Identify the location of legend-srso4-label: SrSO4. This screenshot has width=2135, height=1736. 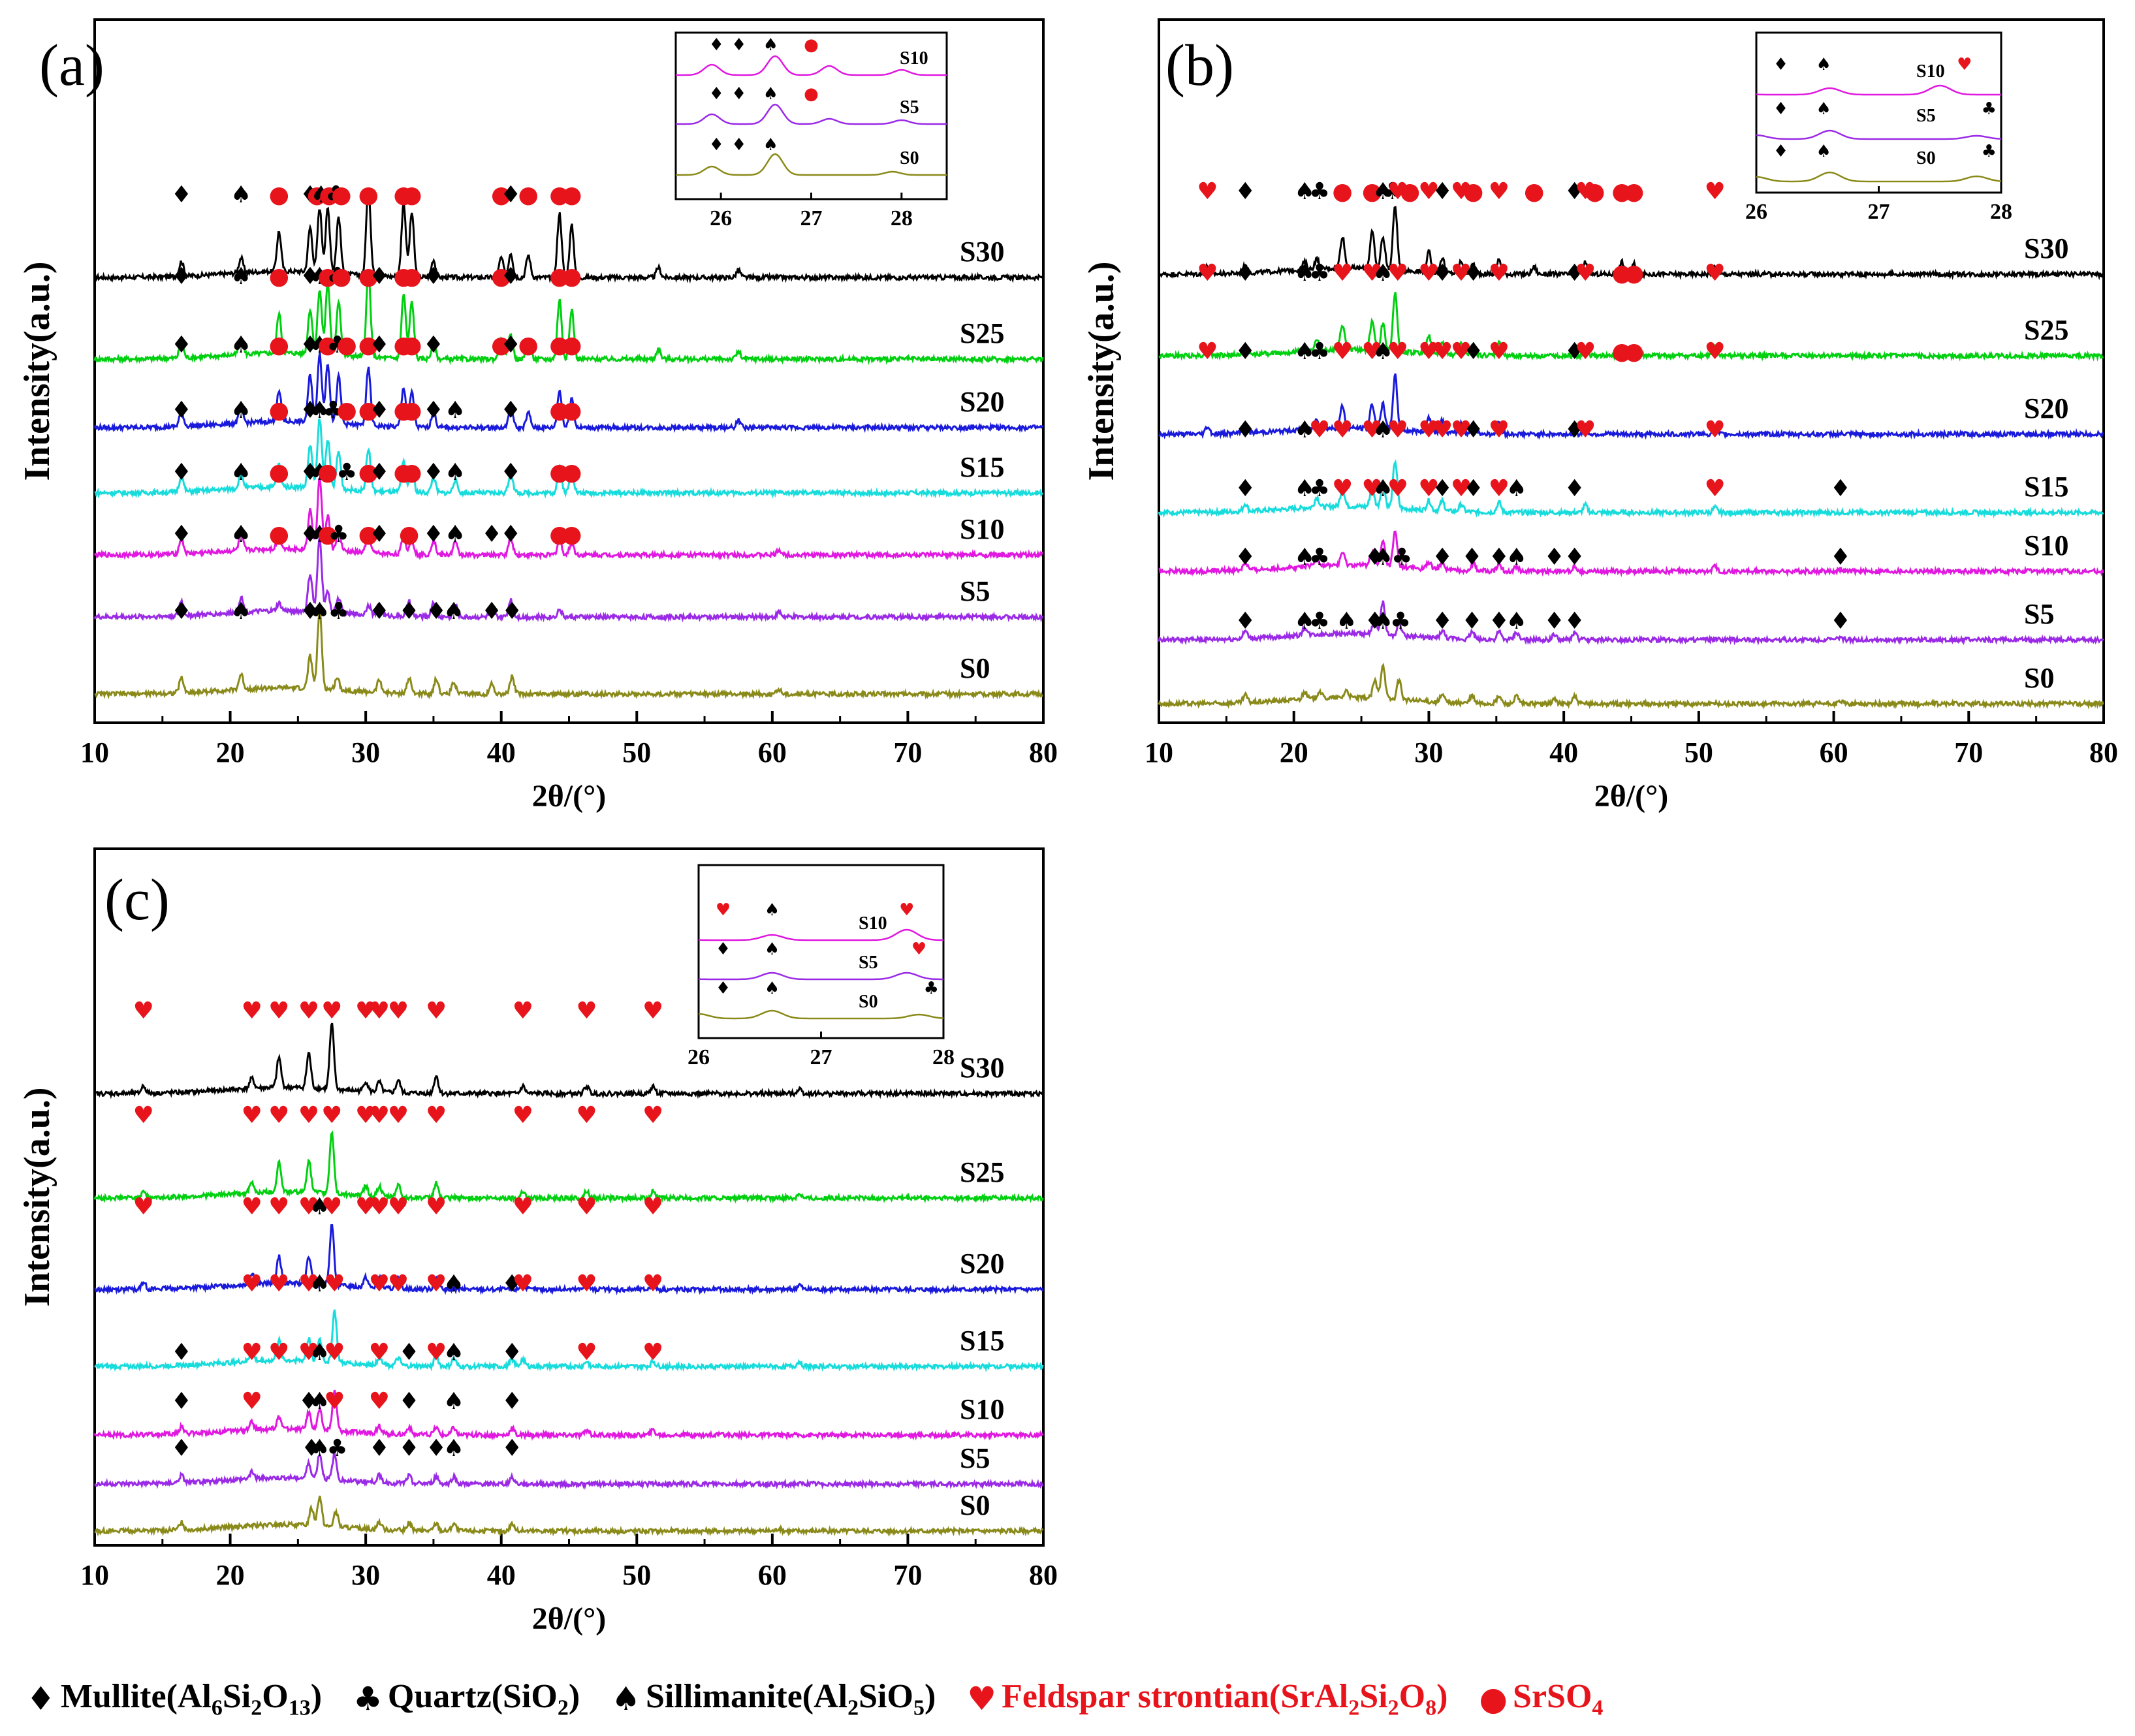
(1558, 1698).